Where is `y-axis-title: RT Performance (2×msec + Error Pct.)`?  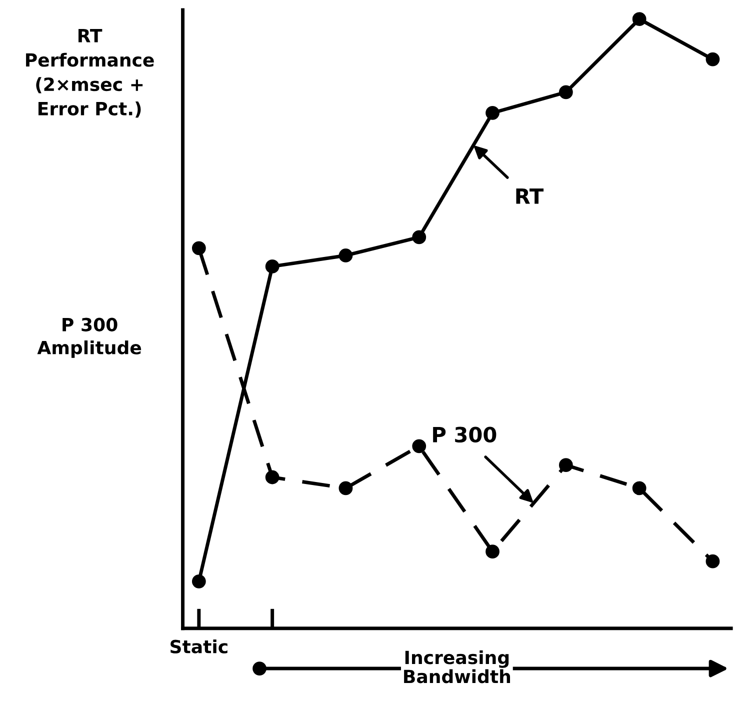
y-axis-title: RT Performance (2×msec + Error Pct.) is located at coordinates (90, 73).